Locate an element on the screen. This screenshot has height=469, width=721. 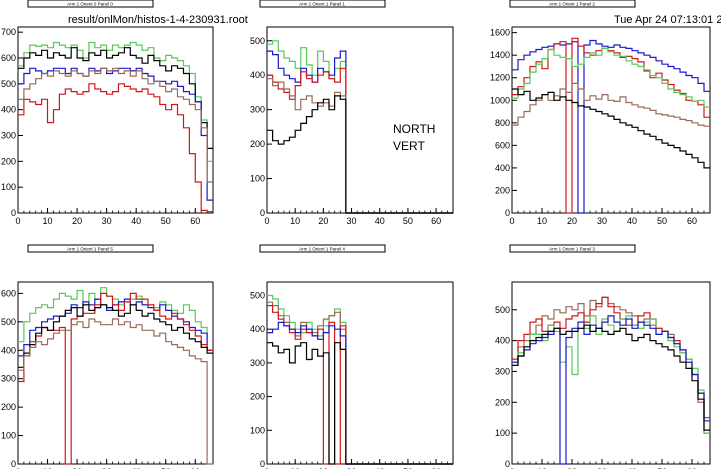
y-tick-label: 1200 is located at coordinates (500, 78).